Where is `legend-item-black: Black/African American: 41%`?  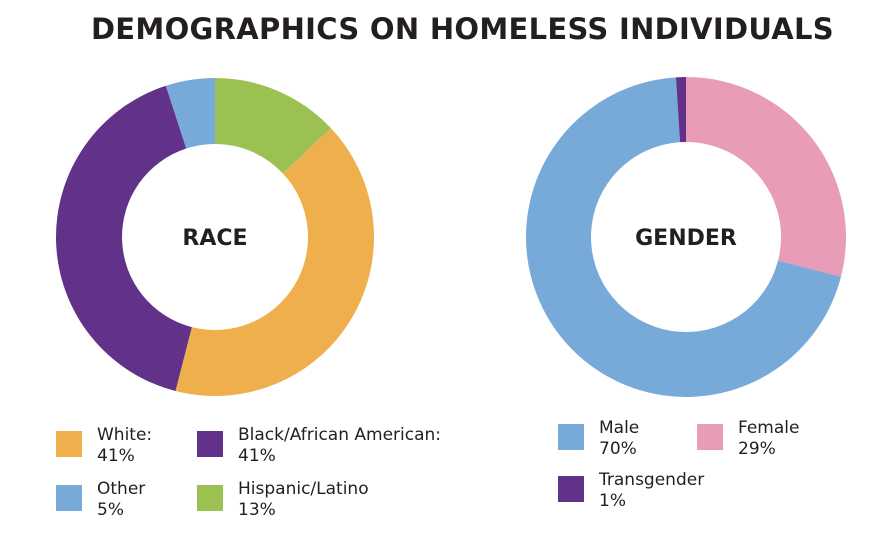
legend-item-black: Black/African American: 41% is located at coordinates (319, 446).